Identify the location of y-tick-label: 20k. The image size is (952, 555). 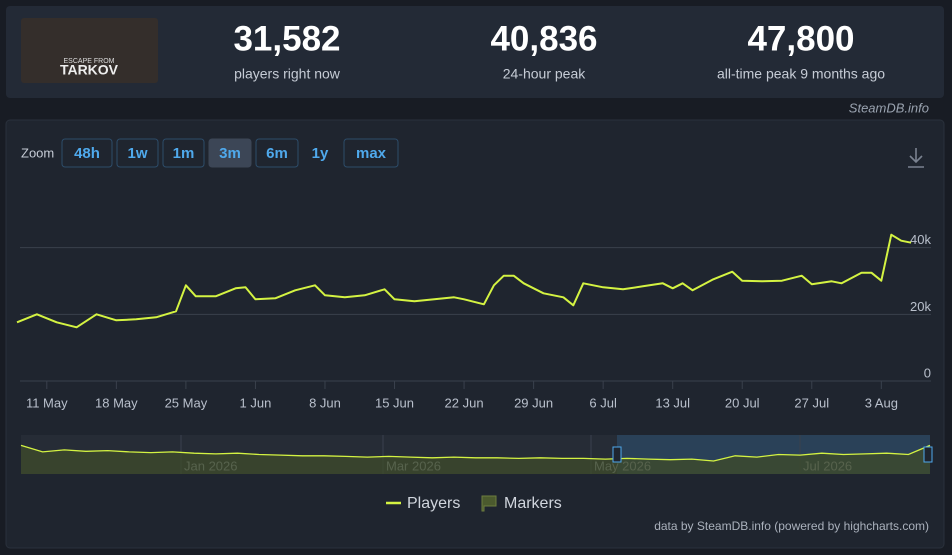
(920, 306).